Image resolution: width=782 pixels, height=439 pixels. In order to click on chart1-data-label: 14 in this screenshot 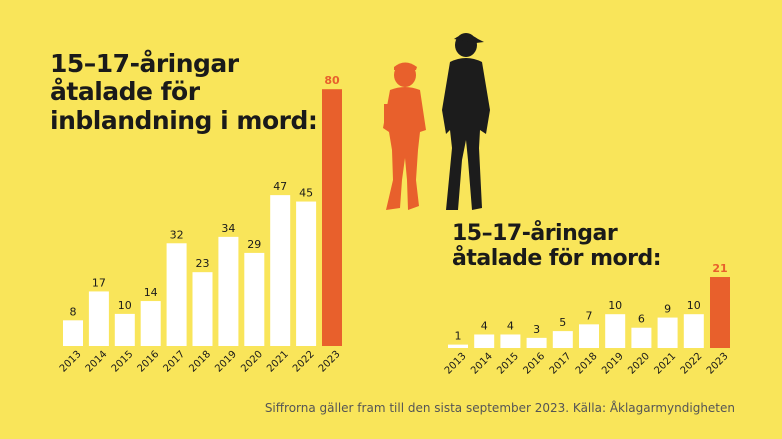, I will do `click(151, 292)`.